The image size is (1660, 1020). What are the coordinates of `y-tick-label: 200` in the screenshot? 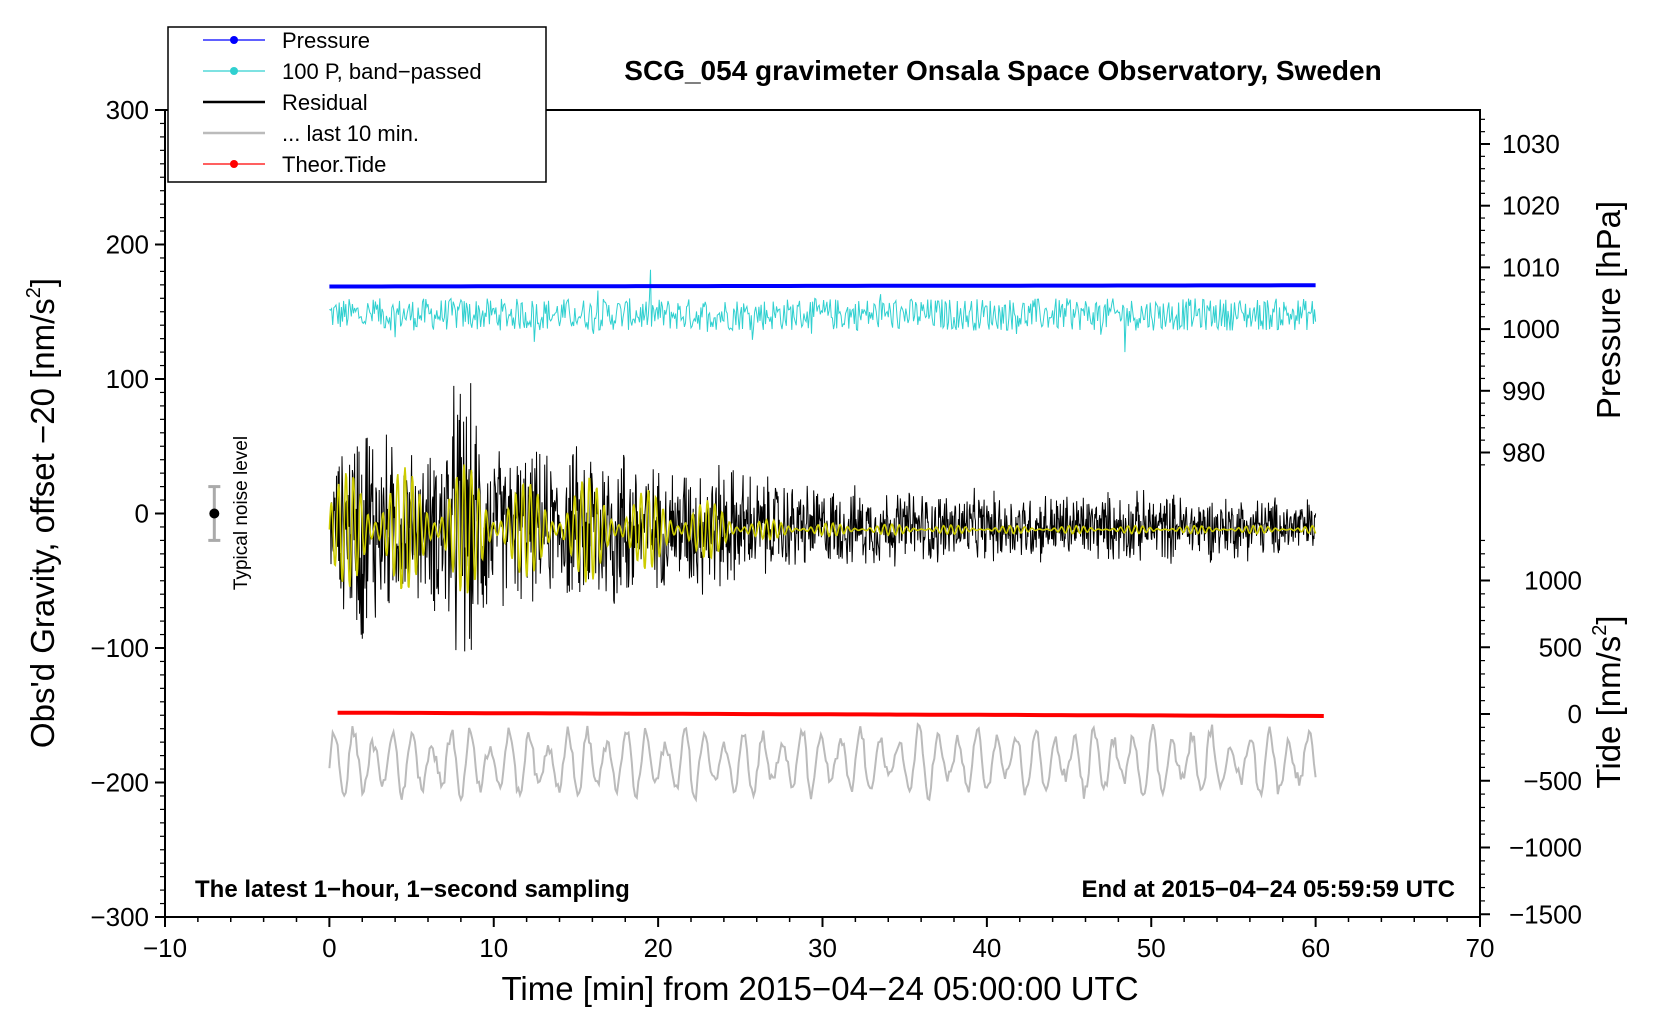 It's located at (127, 245).